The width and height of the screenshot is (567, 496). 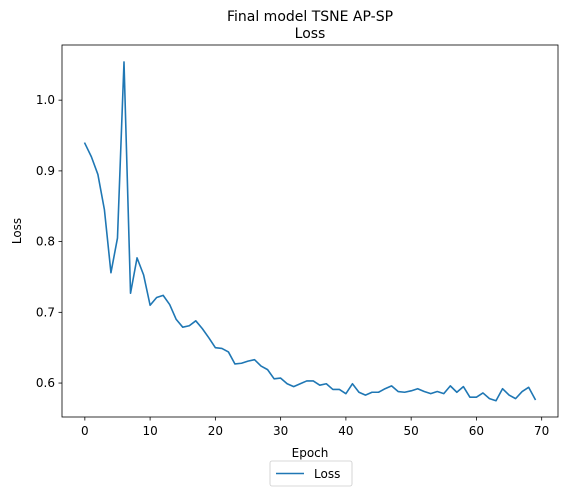 I want to click on x-tick-label: 20, so click(x=215, y=431).